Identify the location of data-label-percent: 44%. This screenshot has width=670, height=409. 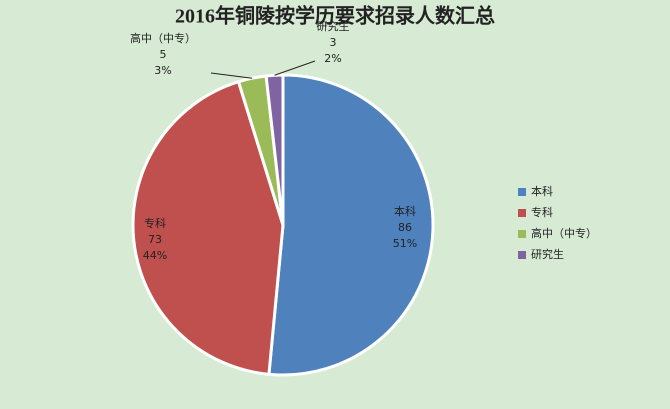
(155, 255).